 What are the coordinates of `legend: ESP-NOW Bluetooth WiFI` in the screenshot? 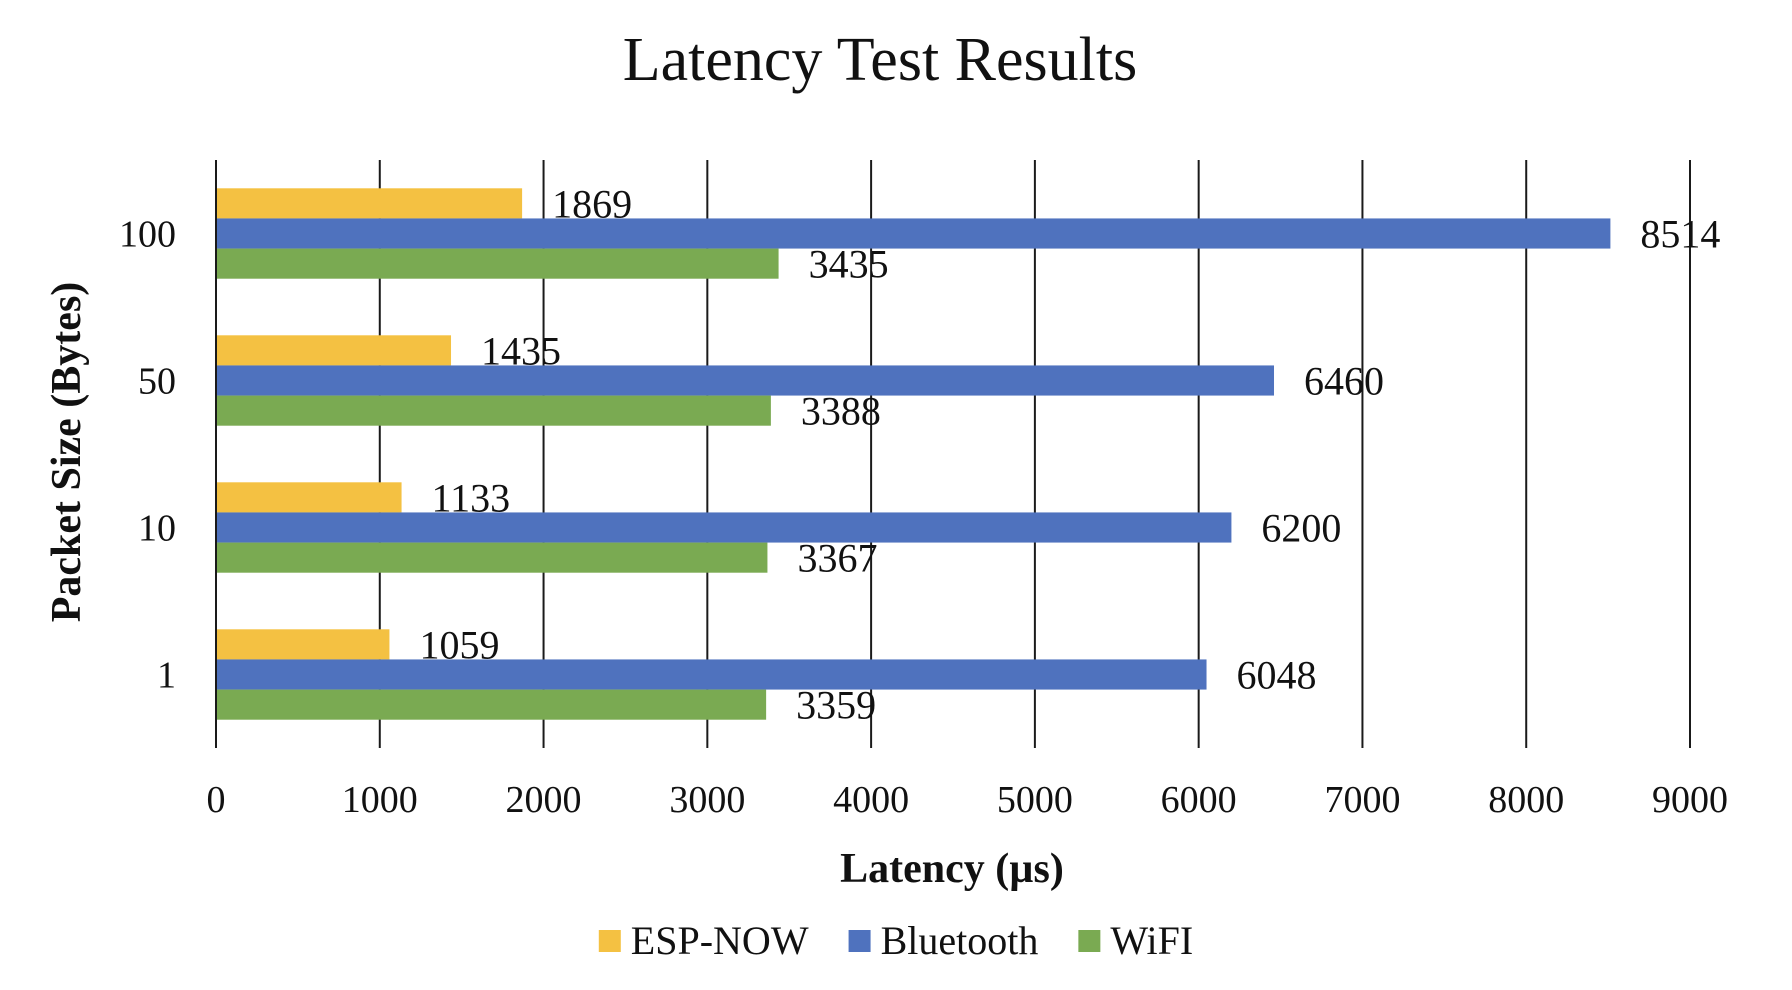 It's located at (895, 940).